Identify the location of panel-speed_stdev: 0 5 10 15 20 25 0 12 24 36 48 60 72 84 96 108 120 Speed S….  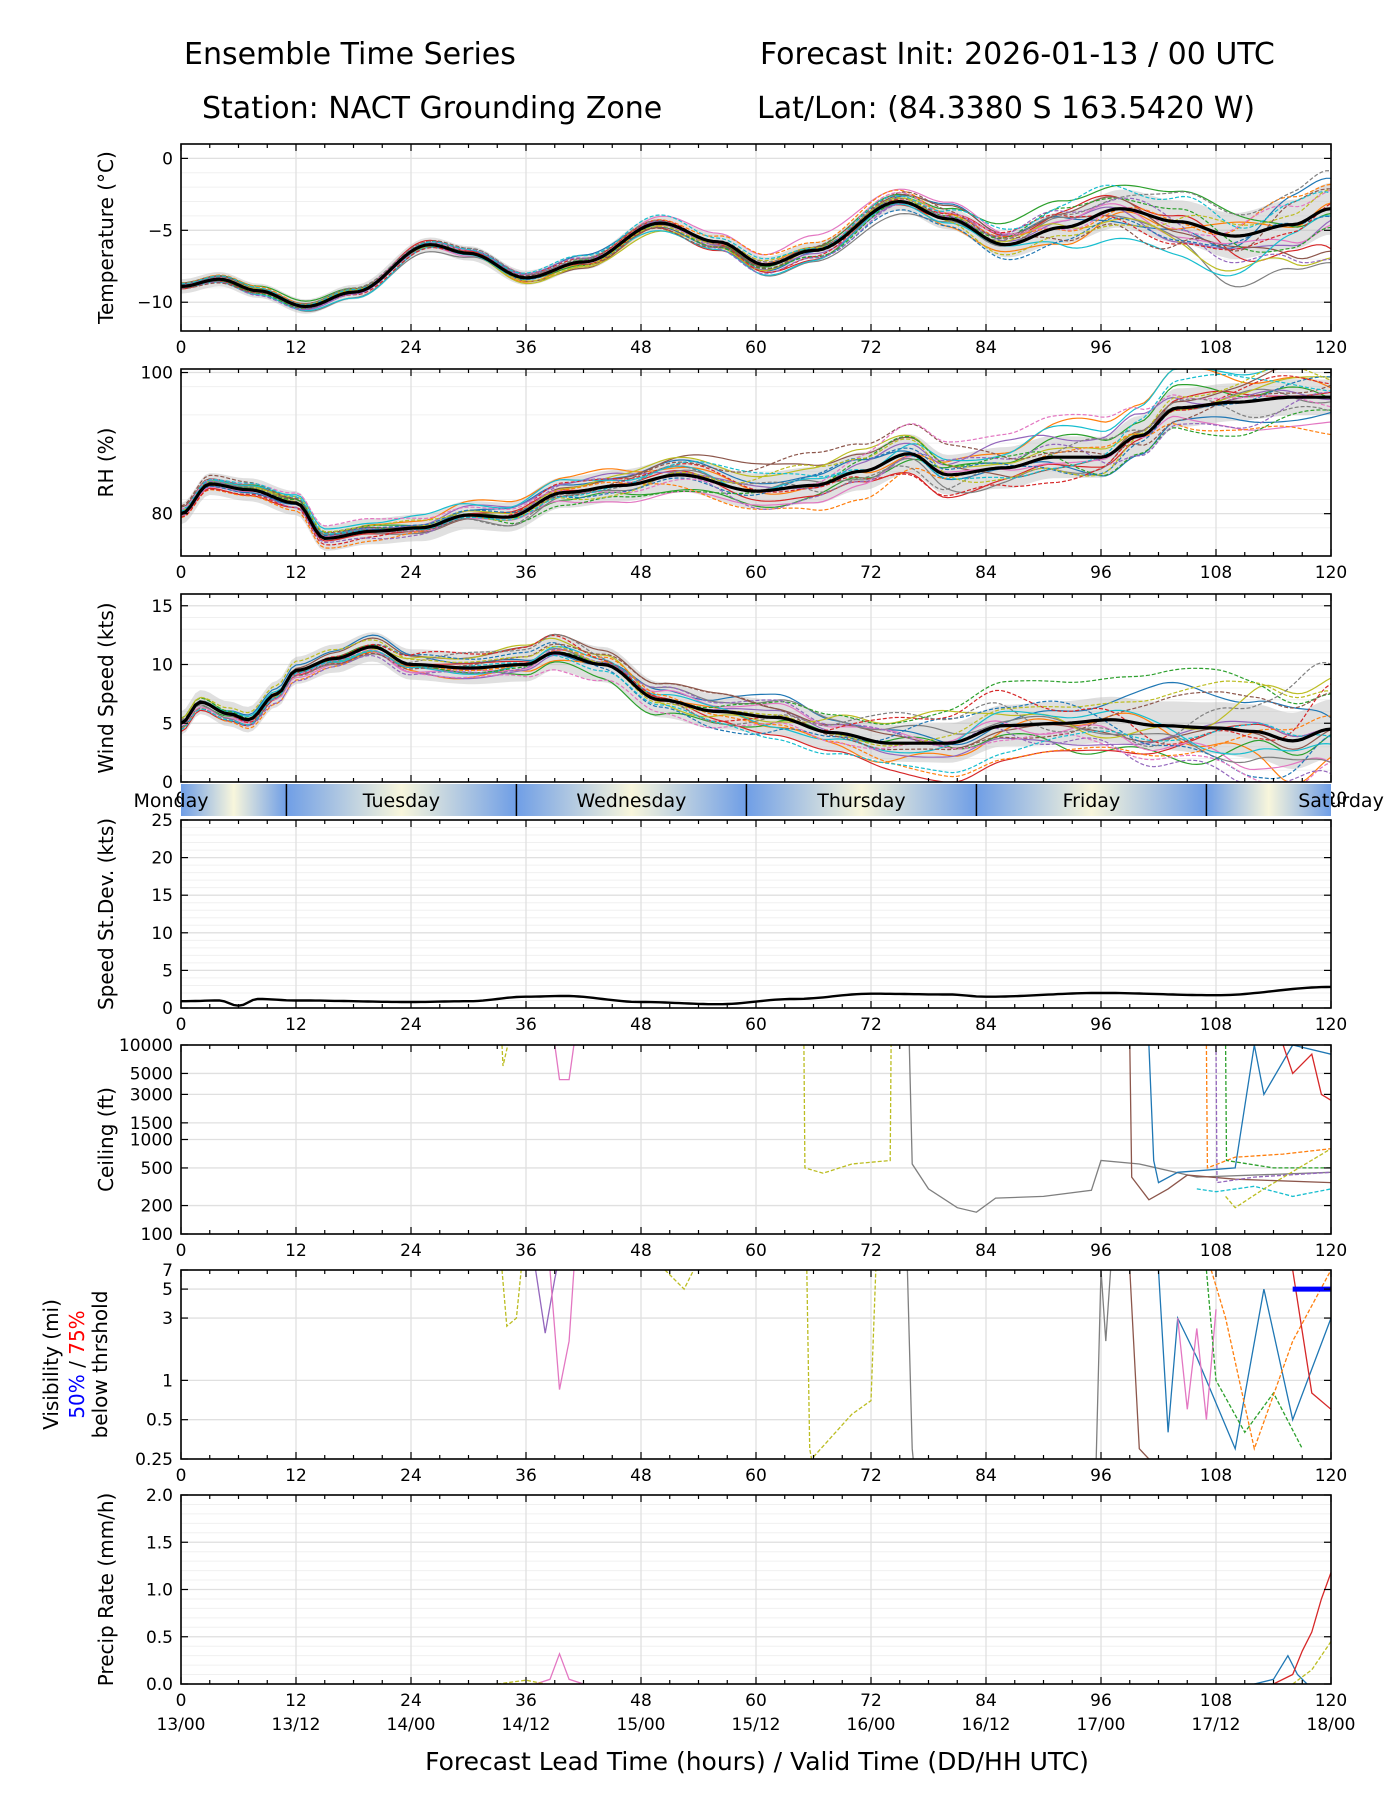
(720, 923).